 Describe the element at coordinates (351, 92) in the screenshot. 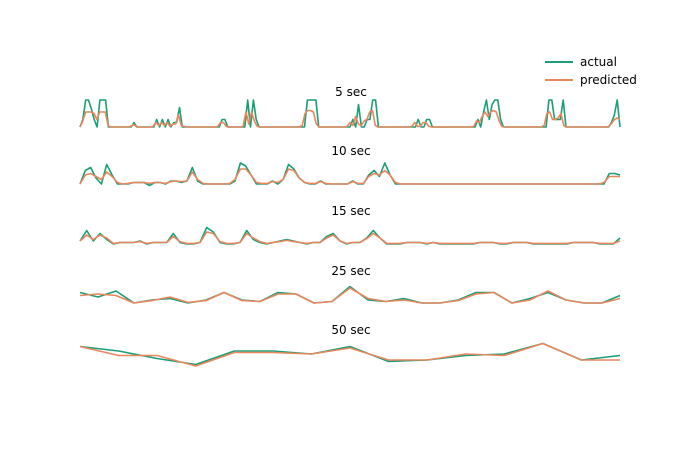

I see `panel-title: 5 sec` at that location.